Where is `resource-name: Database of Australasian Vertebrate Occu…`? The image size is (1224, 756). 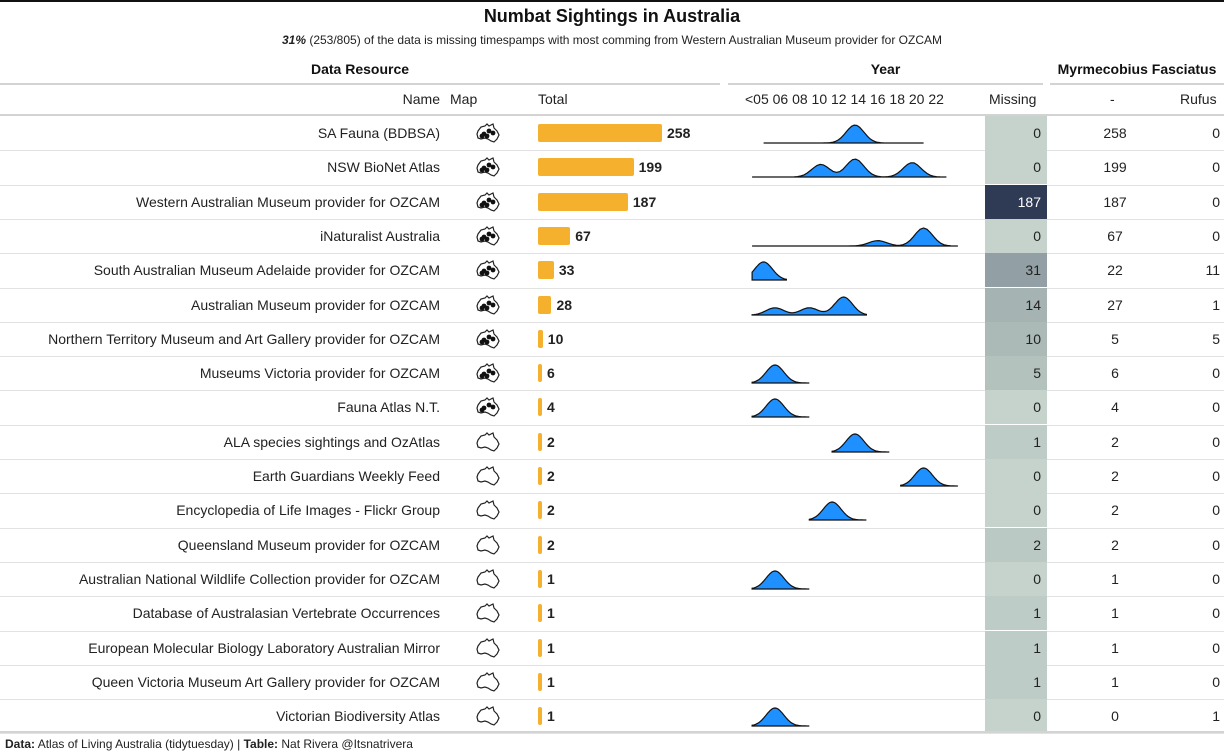
resource-name: Database of Australasian Vertebrate Occu… is located at coordinates (286, 613).